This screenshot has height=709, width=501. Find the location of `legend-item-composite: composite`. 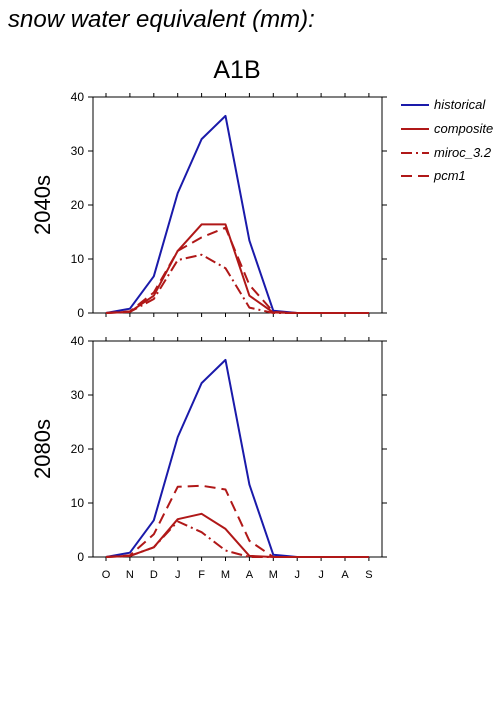

legend-item-composite: composite is located at coordinates (450, 130).